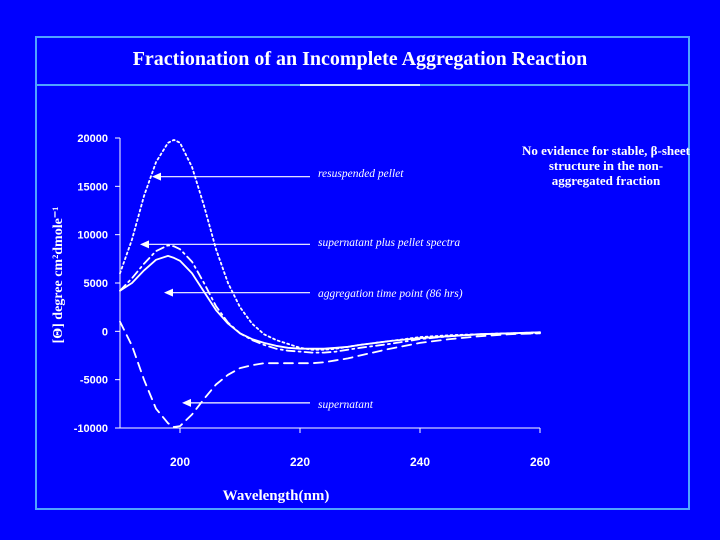  What do you see at coordinates (92, 139) in the screenshot?
I see `y-tick-label: 20000` at bounding box center [92, 139].